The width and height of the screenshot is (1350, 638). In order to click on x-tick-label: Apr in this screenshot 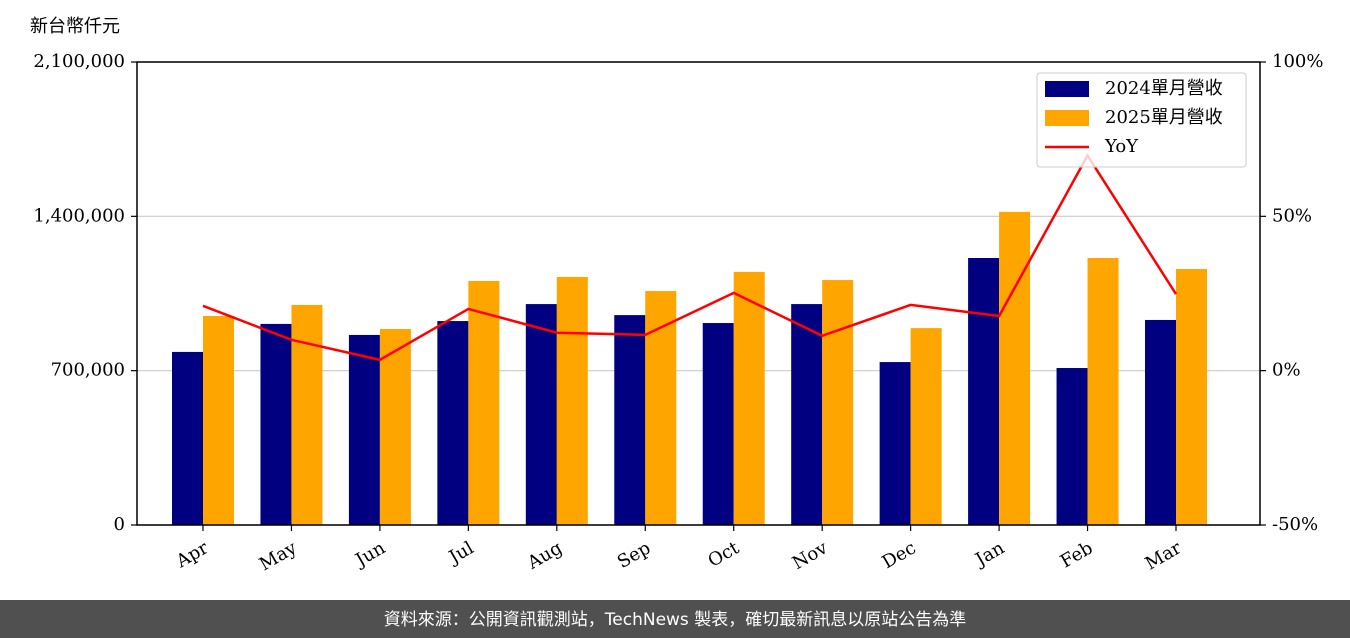, I will do `click(192, 554)`.